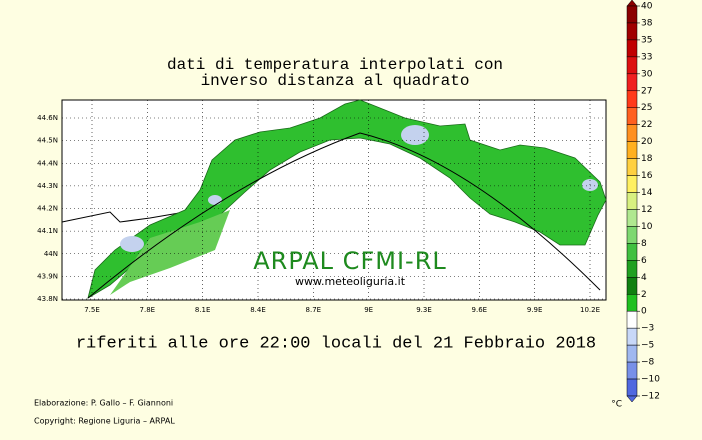 The height and width of the screenshot is (440, 702). I want to click on colorbar-label: 25, so click(646, 108).